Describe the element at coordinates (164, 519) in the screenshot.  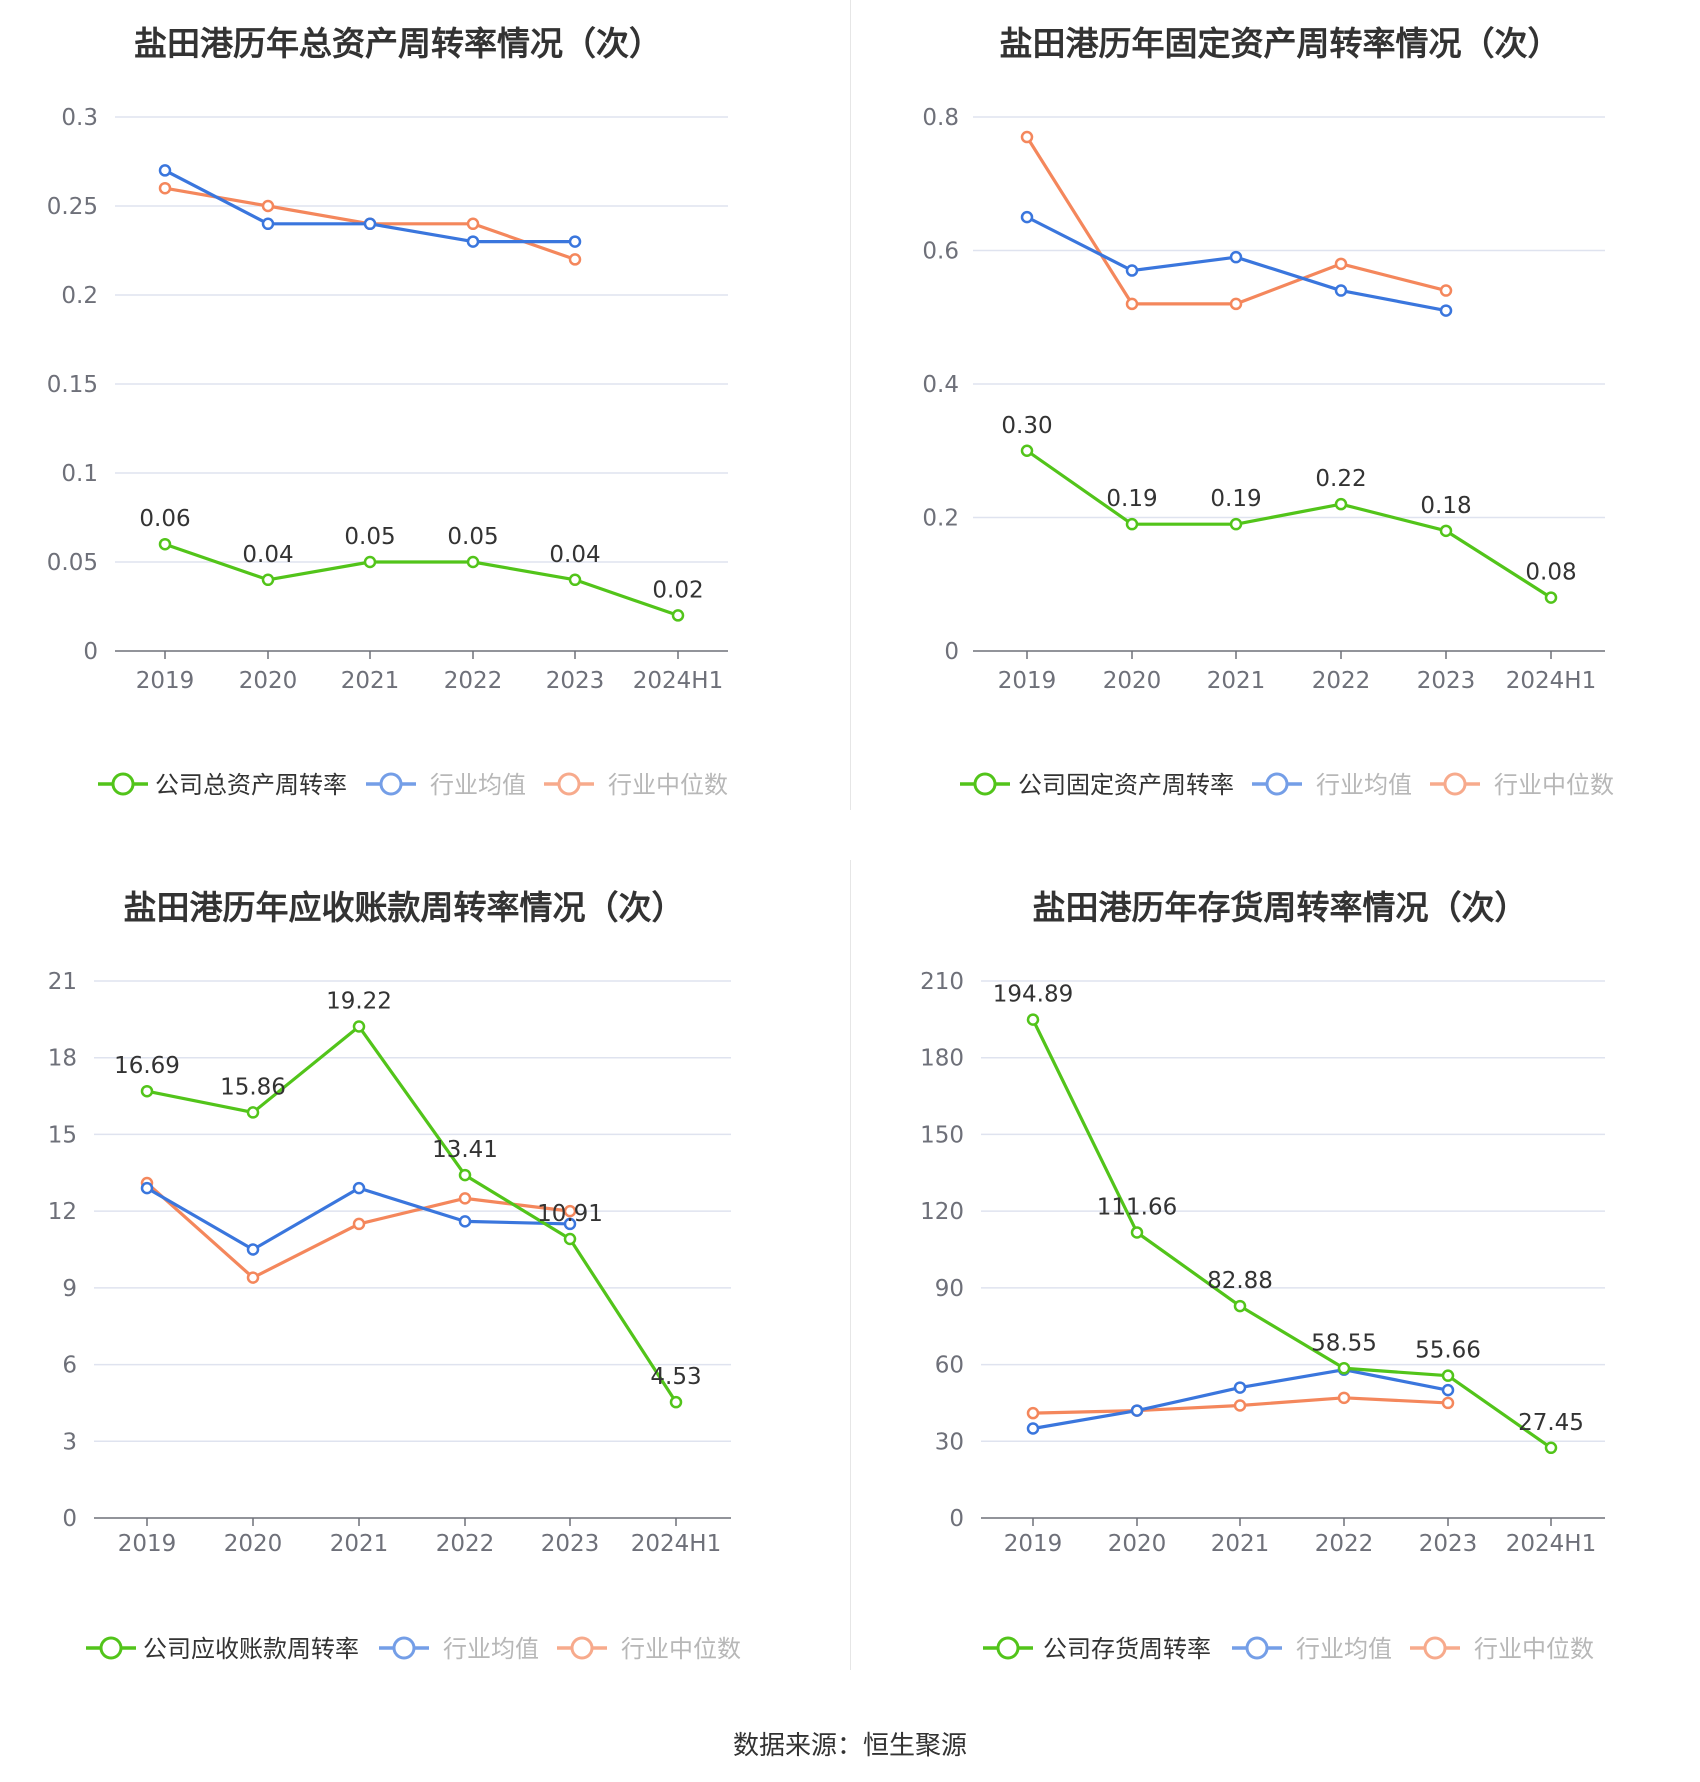
I see `data-label: 0.06` at that location.